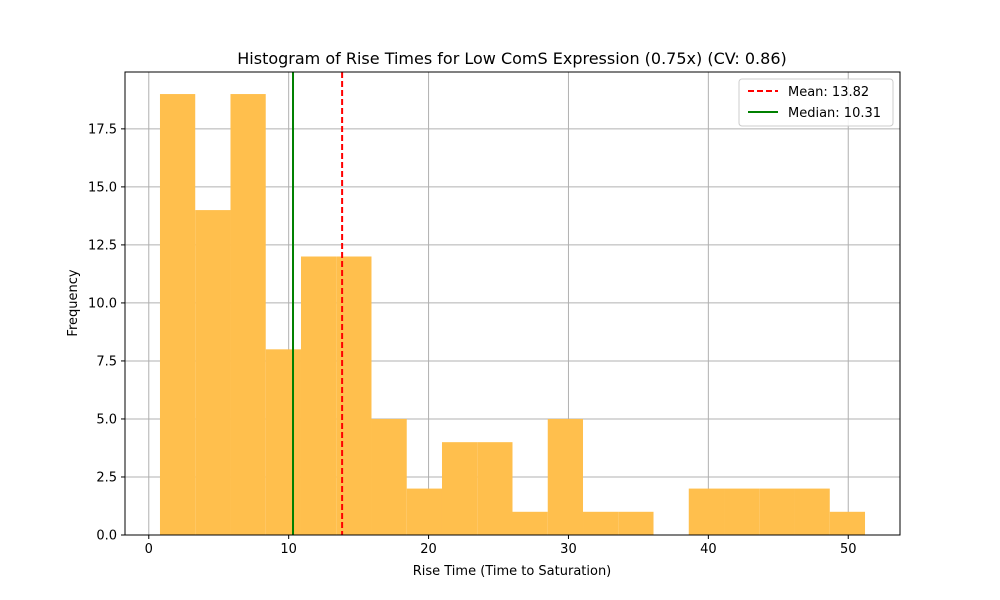 This screenshot has height=600, width=1000. What do you see at coordinates (102, 245) in the screenshot?
I see `y-tick-label: 12.5` at bounding box center [102, 245].